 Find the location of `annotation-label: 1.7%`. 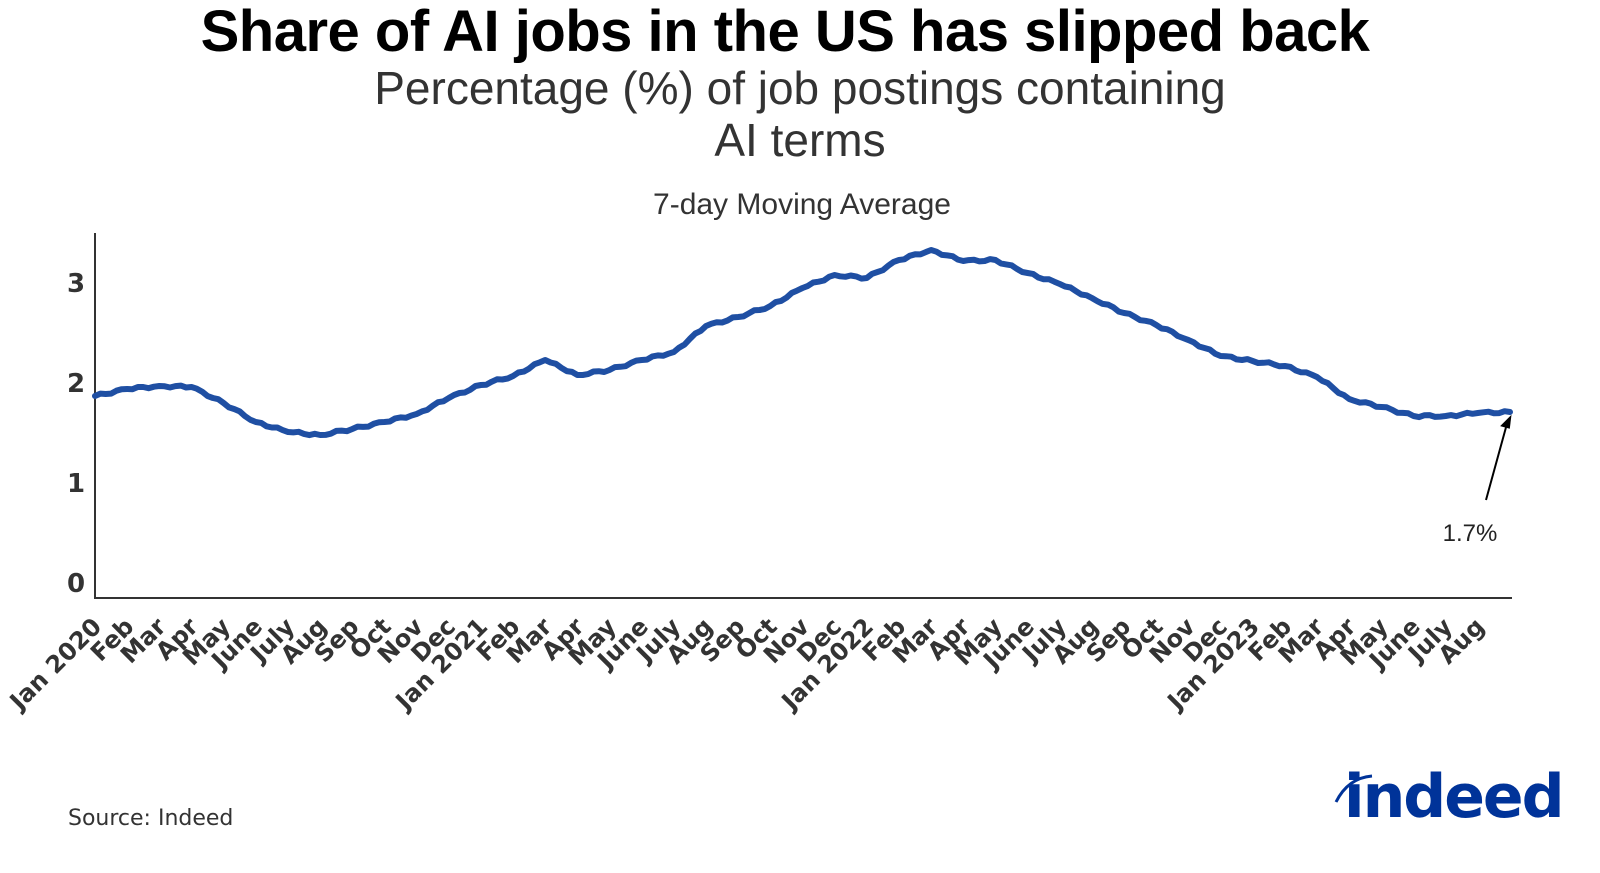

annotation-label: 1.7% is located at coordinates (1470, 533).